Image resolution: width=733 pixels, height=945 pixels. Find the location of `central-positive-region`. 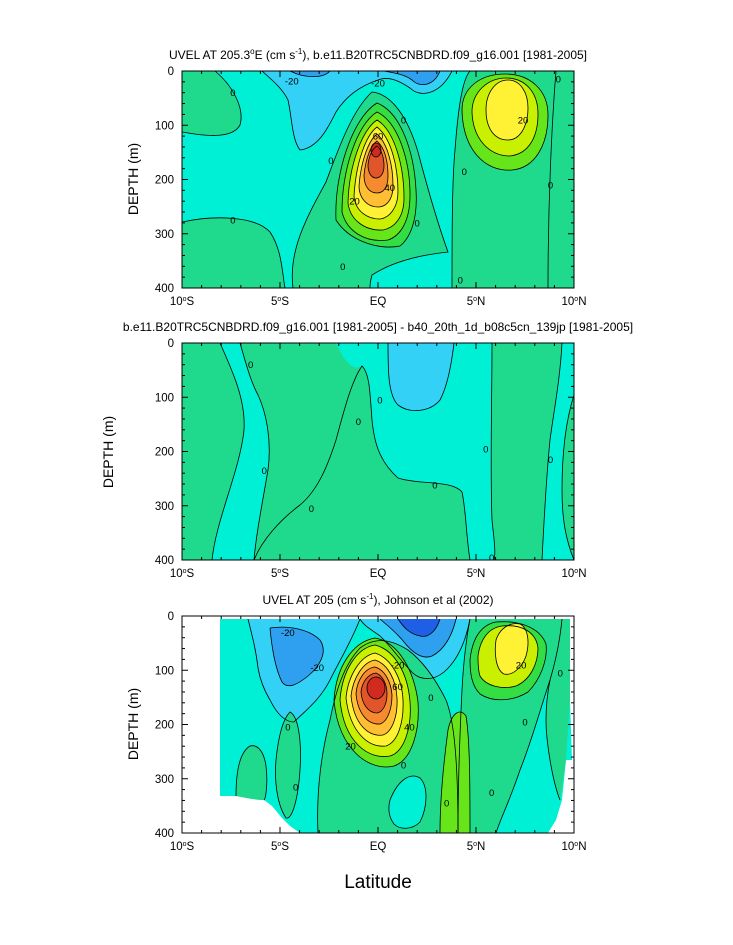

central-positive-region is located at coordinates (362, 463).